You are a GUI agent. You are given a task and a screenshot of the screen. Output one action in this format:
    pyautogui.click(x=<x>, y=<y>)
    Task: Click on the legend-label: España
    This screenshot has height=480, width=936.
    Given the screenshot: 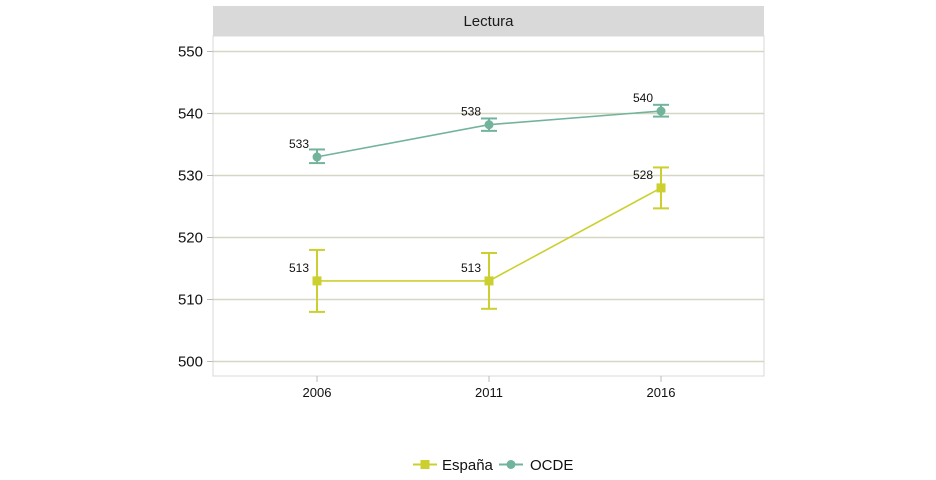 What is the action you would take?
    pyautogui.click(x=468, y=465)
    